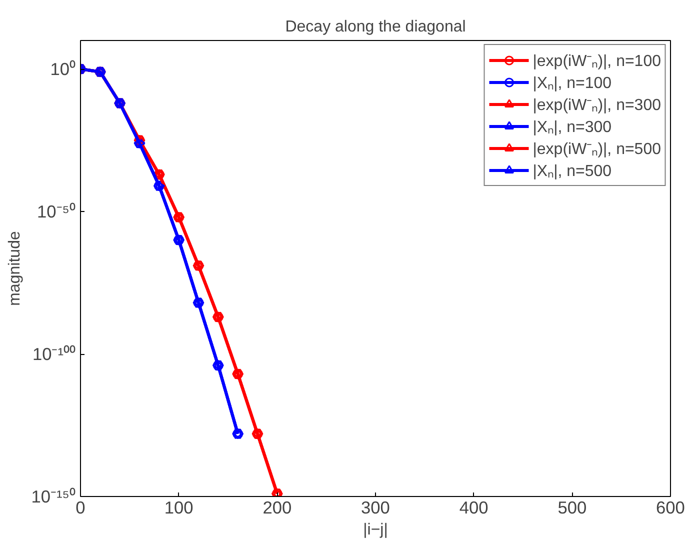 This screenshot has height=541, width=686. Describe the element at coordinates (596, 61) in the screenshot. I see `legend-label: |exp(iW⁻ₙ)|, n=100` at that location.